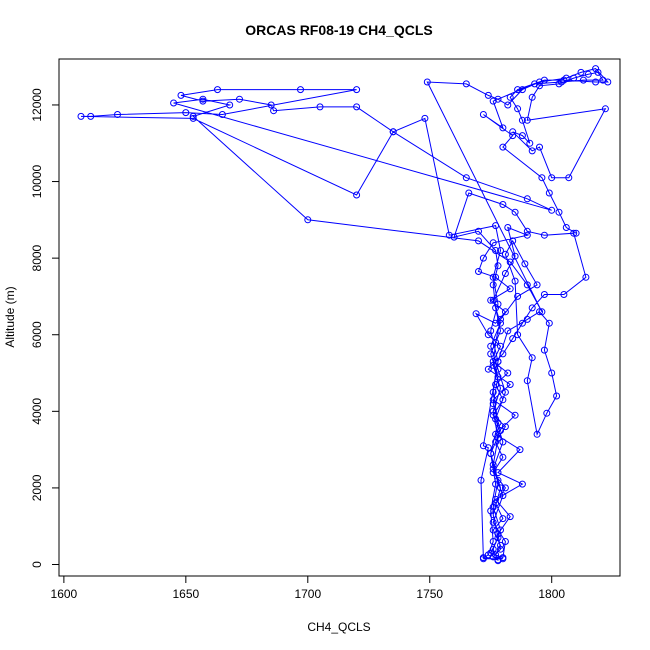 The height and width of the screenshot is (650, 650). I want to click on x-tick-label: 1800, so click(551, 594).